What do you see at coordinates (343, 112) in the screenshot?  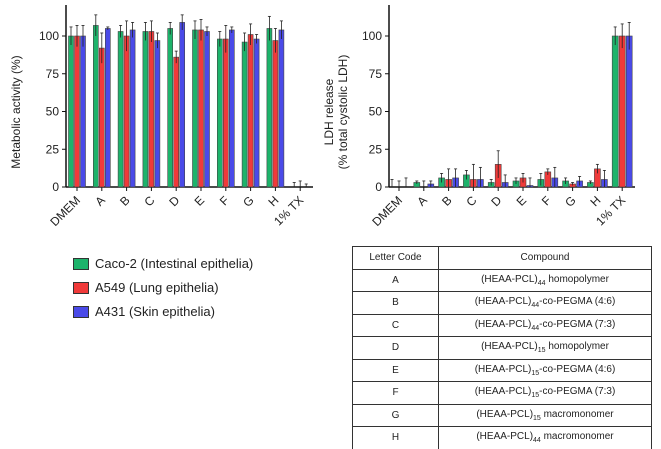 I see `y-axis-label: (% total cystolic LDH)` at bounding box center [343, 112].